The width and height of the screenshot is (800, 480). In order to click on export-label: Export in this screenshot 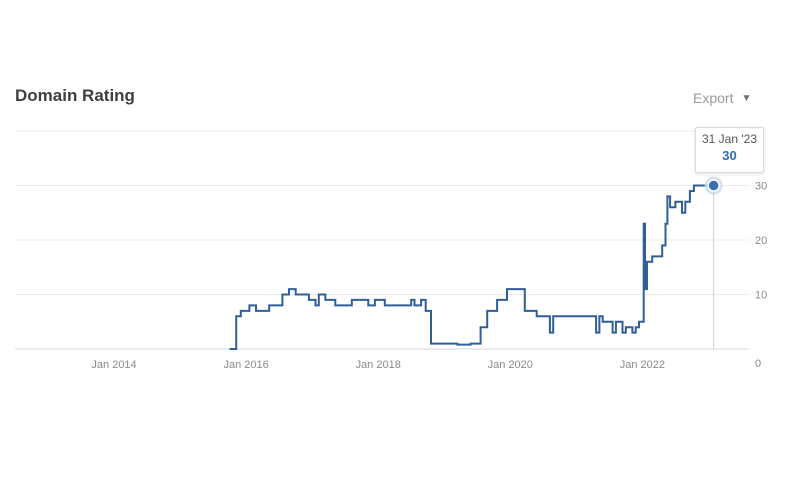, I will do `click(713, 98)`.